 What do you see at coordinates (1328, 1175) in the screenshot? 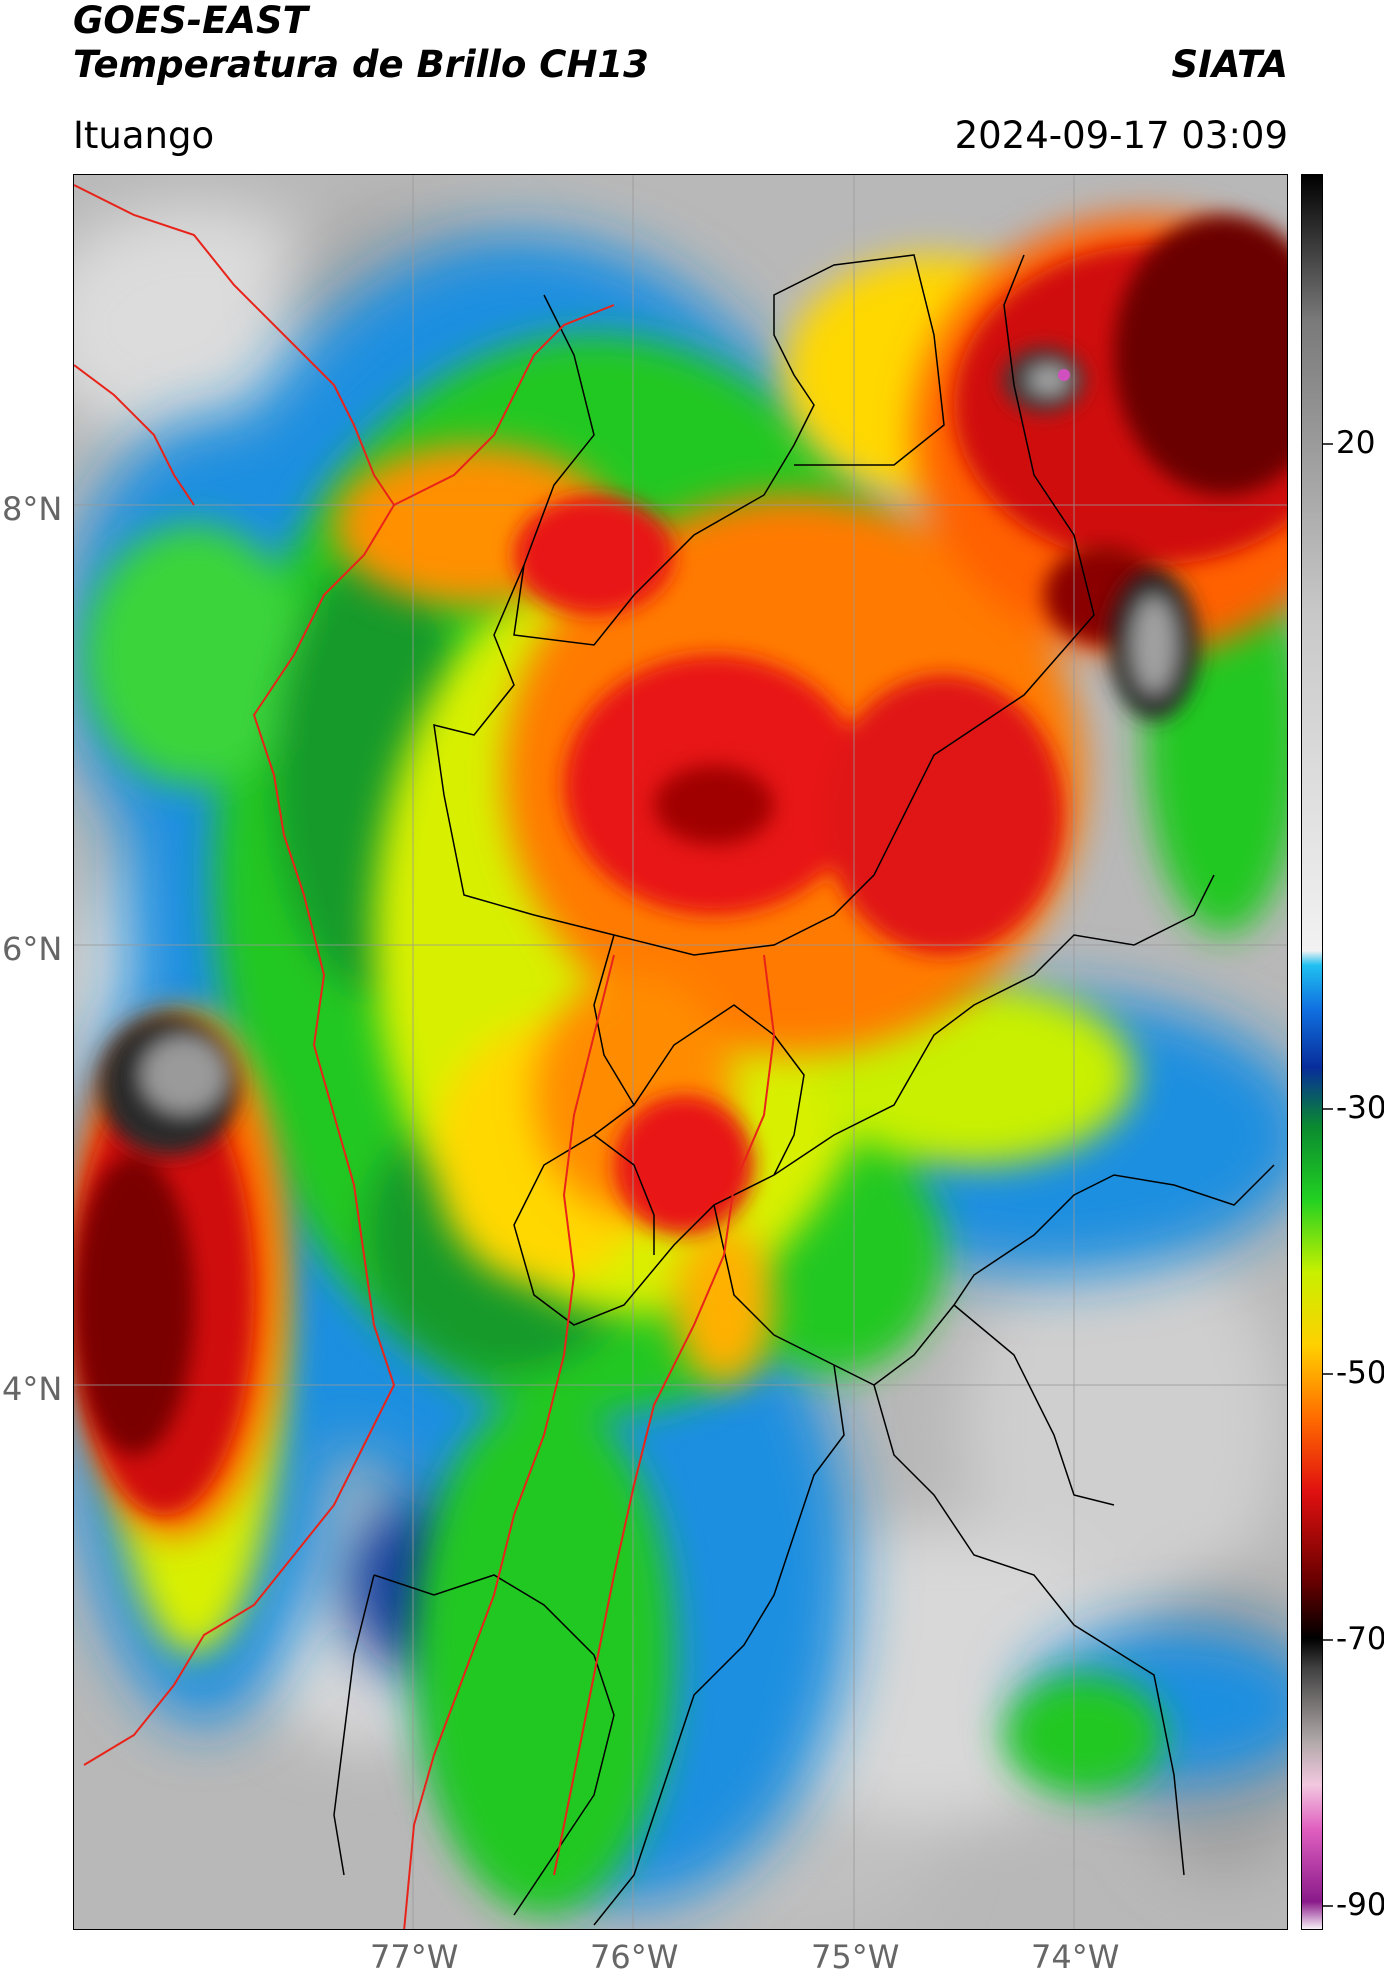
I see `colorbar-ticks` at bounding box center [1328, 1175].